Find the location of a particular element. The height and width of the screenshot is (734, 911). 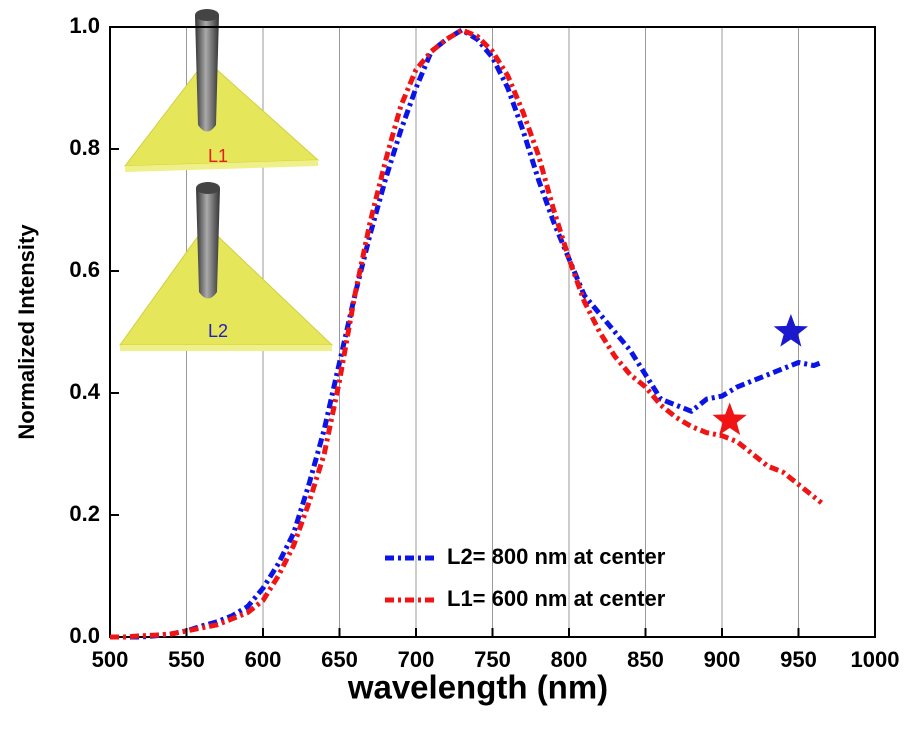

y-tick-label: 0.6 is located at coordinates (84, 269).